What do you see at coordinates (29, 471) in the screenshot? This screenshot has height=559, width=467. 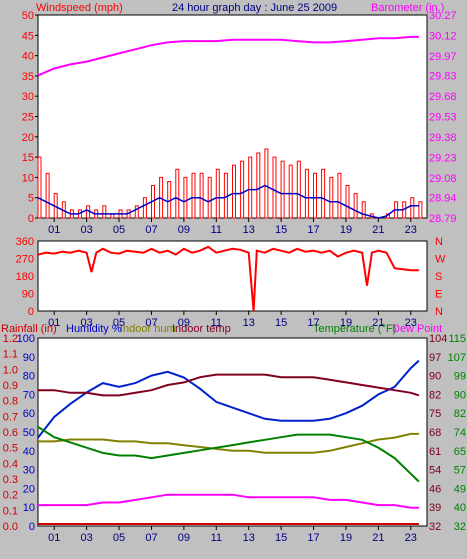 I see `humidity-tick-label: 30` at bounding box center [29, 471].